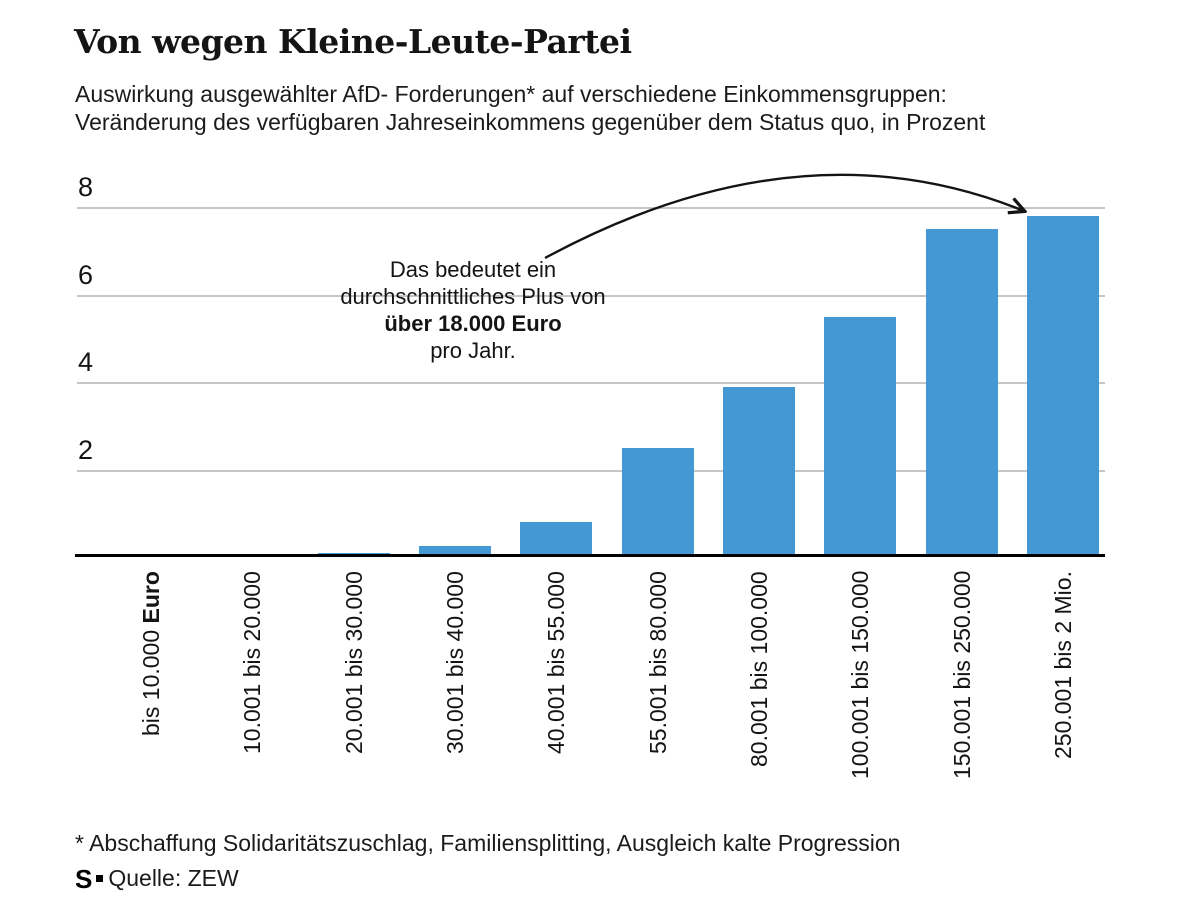  What do you see at coordinates (473, 323) in the screenshot?
I see `annotation-line-3: über 18.000 Euro` at bounding box center [473, 323].